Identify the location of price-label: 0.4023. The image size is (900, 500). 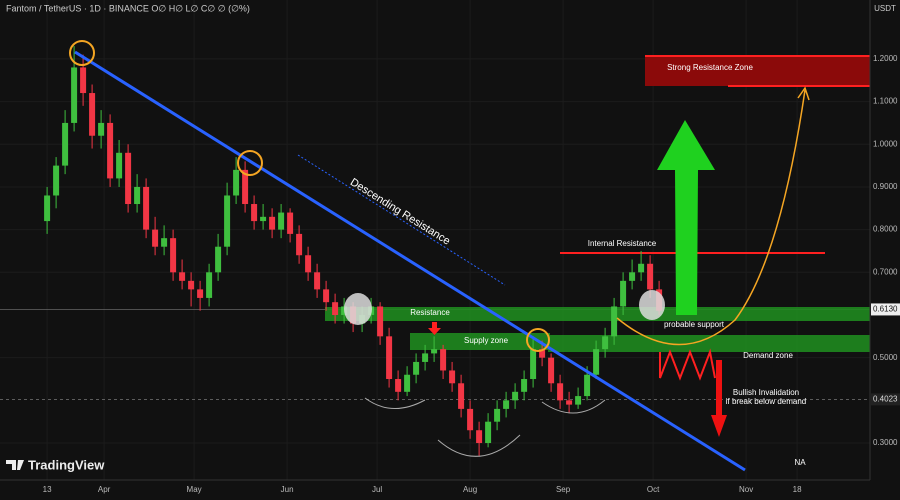
(885, 398).